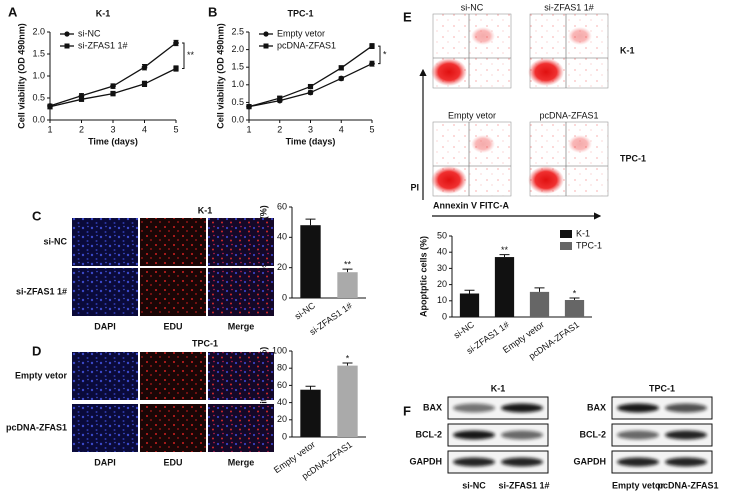  Describe the element at coordinates (596, 407) in the screenshot. I see `protein-label: BAX` at that location.